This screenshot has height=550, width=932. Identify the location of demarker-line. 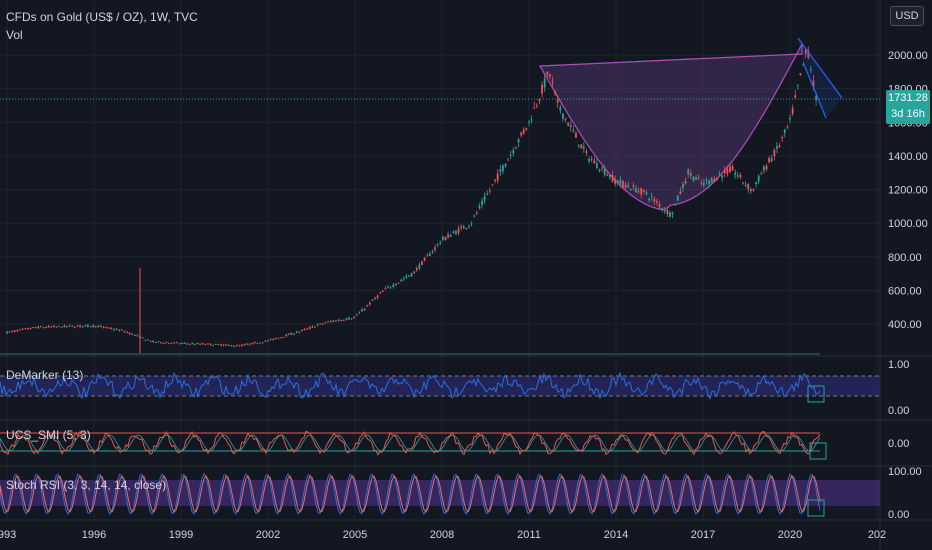
(410, 385).